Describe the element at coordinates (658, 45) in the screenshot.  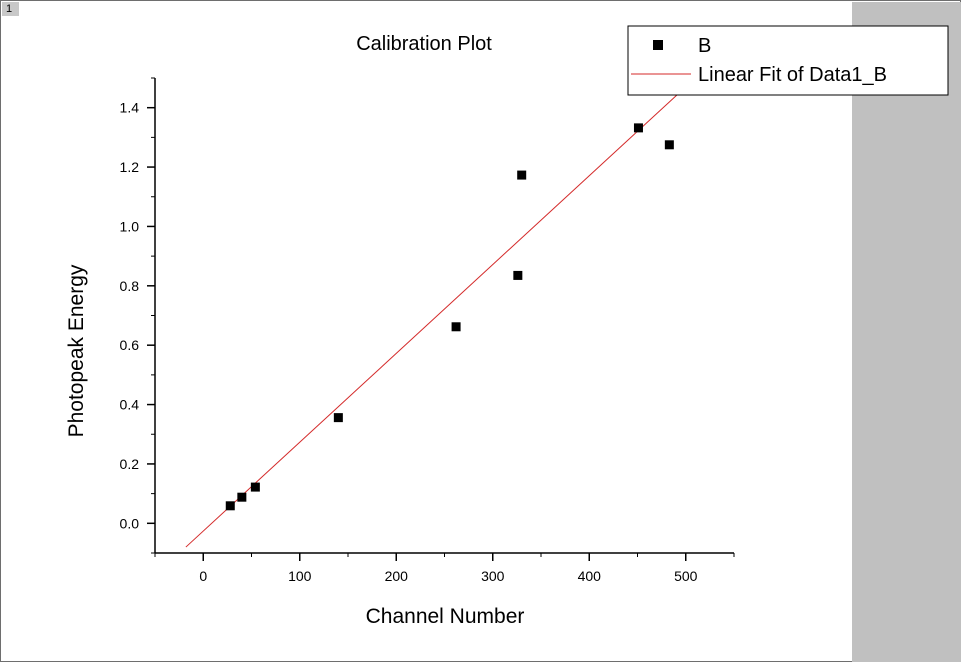
I see `legend-marker-b` at that location.